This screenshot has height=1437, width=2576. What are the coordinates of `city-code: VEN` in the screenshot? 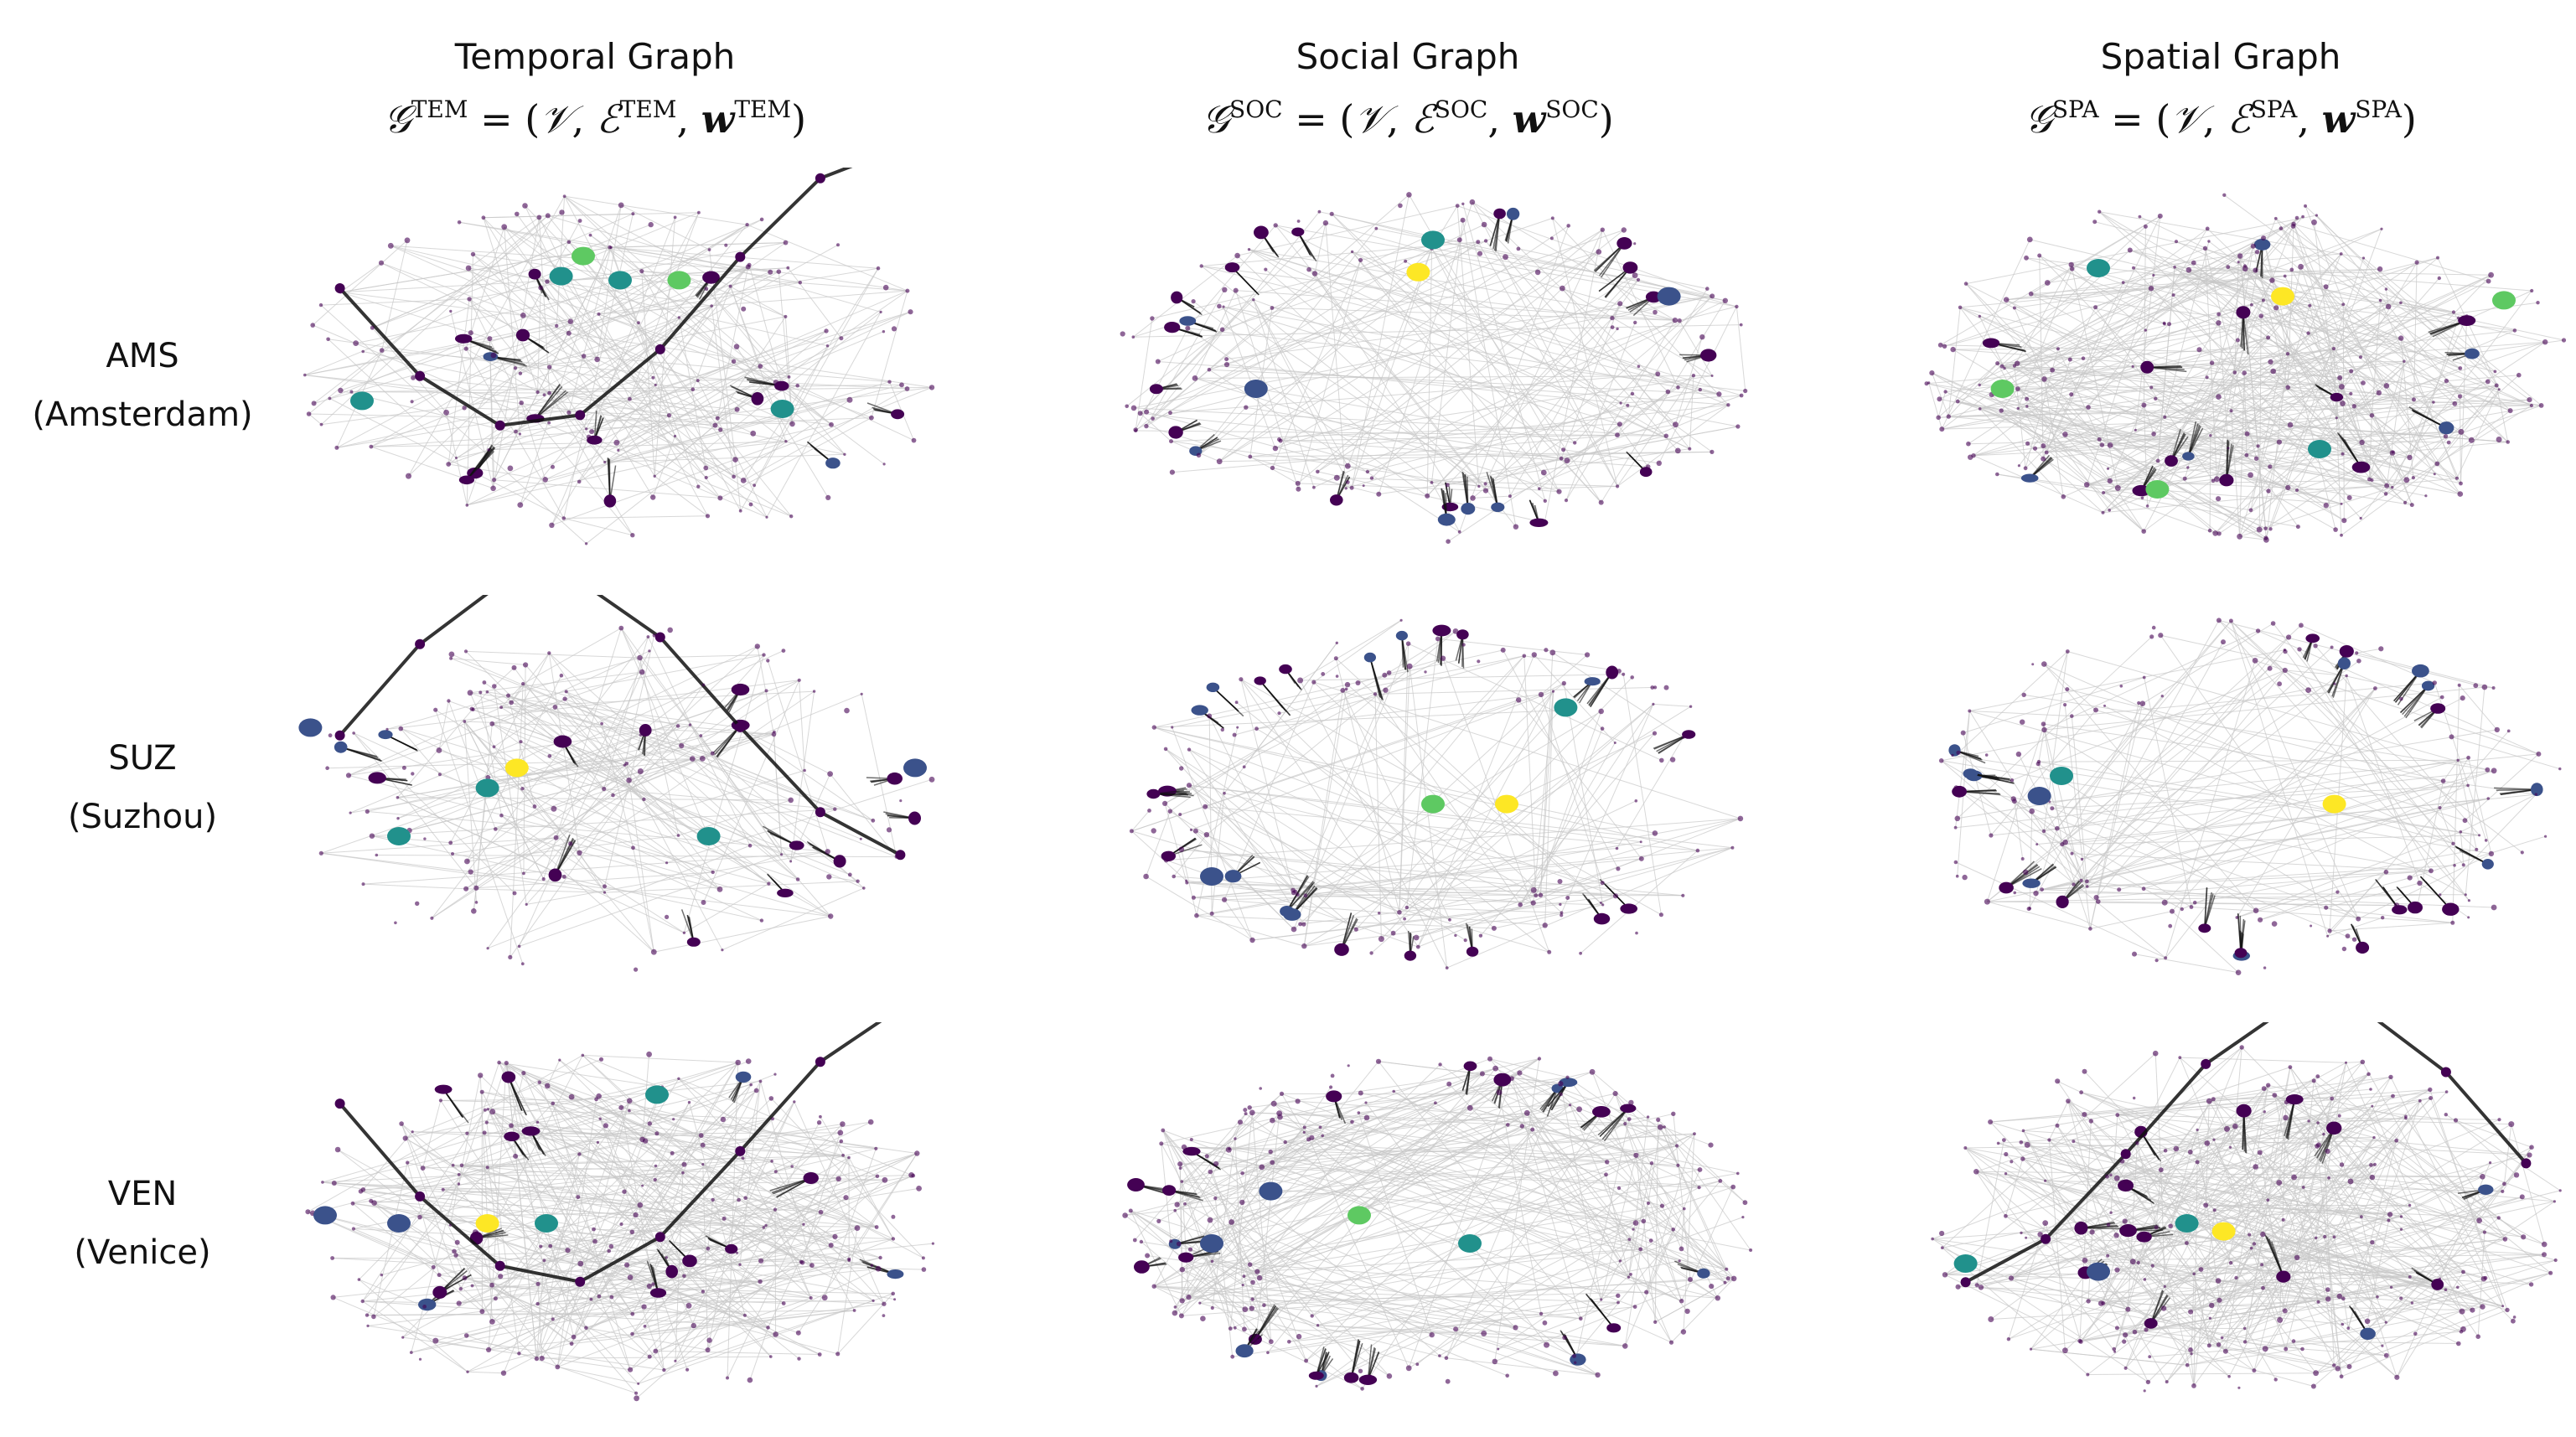 It's located at (142, 1194).